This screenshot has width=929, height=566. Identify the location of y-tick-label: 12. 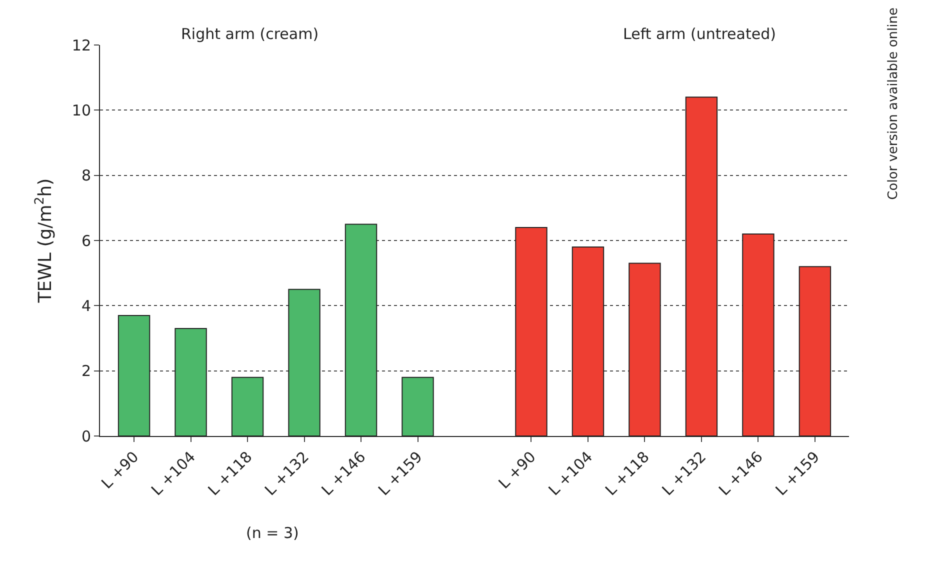
(81, 45).